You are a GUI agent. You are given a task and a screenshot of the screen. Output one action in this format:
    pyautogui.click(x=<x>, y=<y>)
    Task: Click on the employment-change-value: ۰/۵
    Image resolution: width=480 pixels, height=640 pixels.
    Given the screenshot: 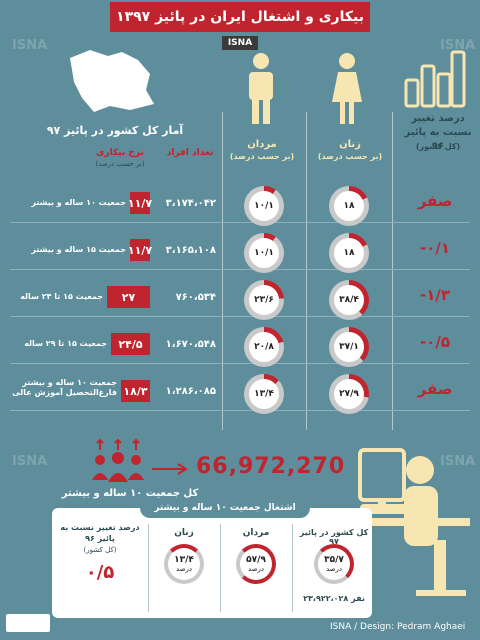 What is the action you would take?
    pyautogui.click(x=100, y=572)
    